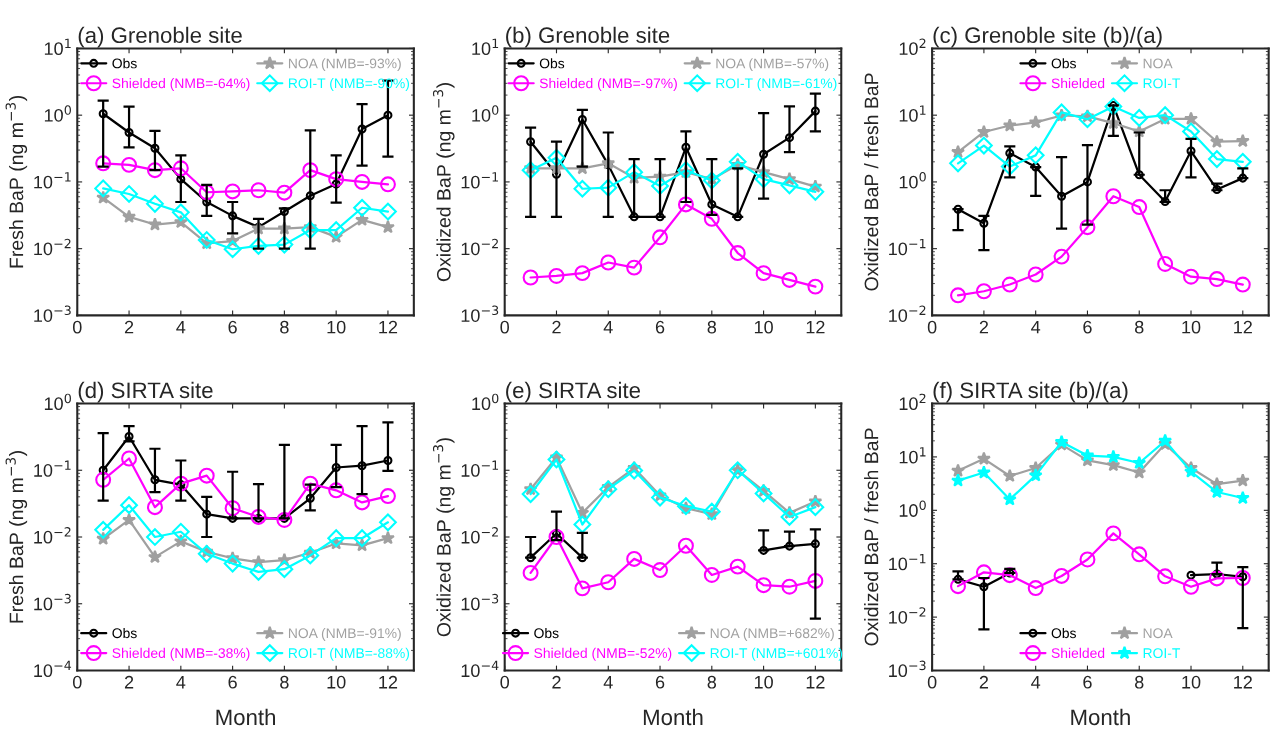 Image resolution: width=1288 pixels, height=745 pixels. I want to click on chart-title: (b) Grenoble site, so click(588, 37).